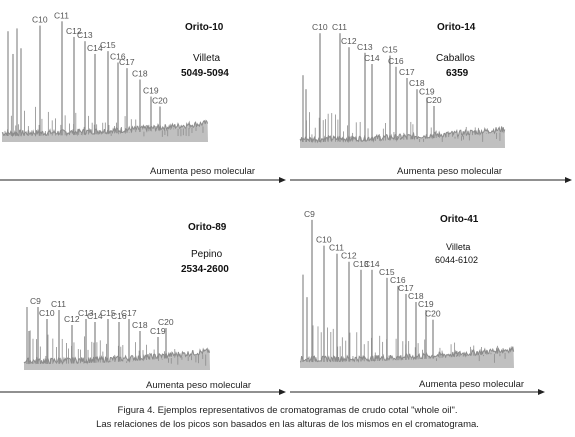 Image resolution: width=575 pixels, height=437 pixels. What do you see at coordinates (457, 73) in the screenshot?
I see `depth-label: 6359` at bounding box center [457, 73].